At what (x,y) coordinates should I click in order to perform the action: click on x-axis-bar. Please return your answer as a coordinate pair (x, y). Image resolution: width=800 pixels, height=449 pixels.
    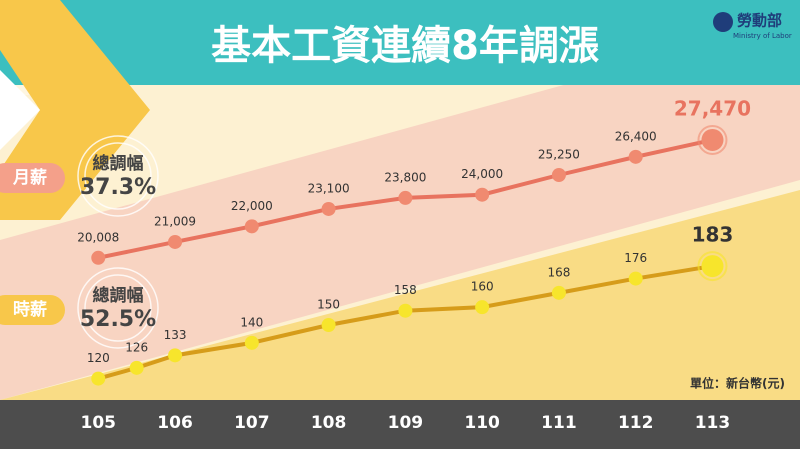
    Looking at the image, I should click on (400, 424).